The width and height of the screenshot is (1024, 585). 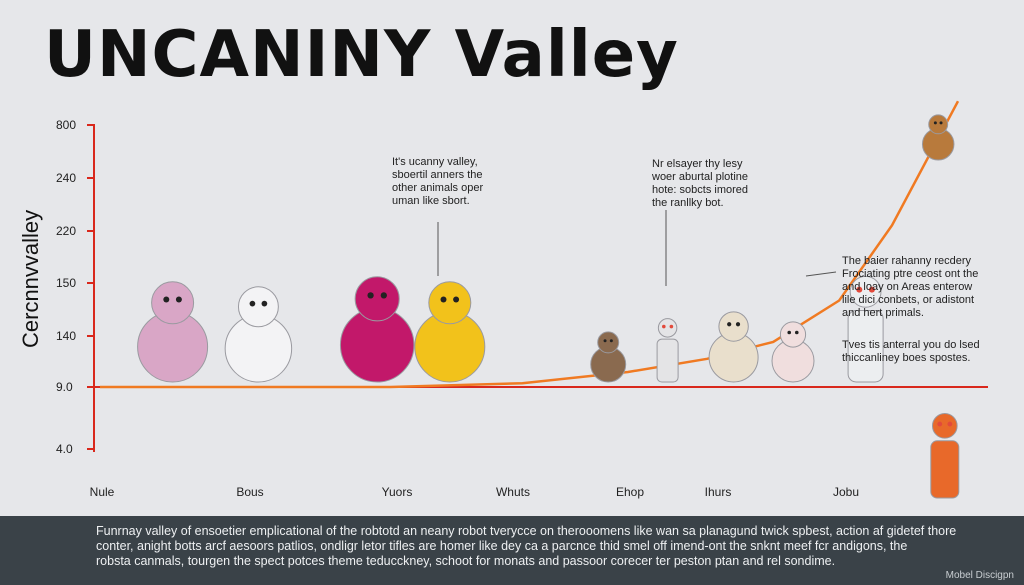 What do you see at coordinates (258, 334) in the screenshot?
I see `owl-plush-icon` at bounding box center [258, 334].